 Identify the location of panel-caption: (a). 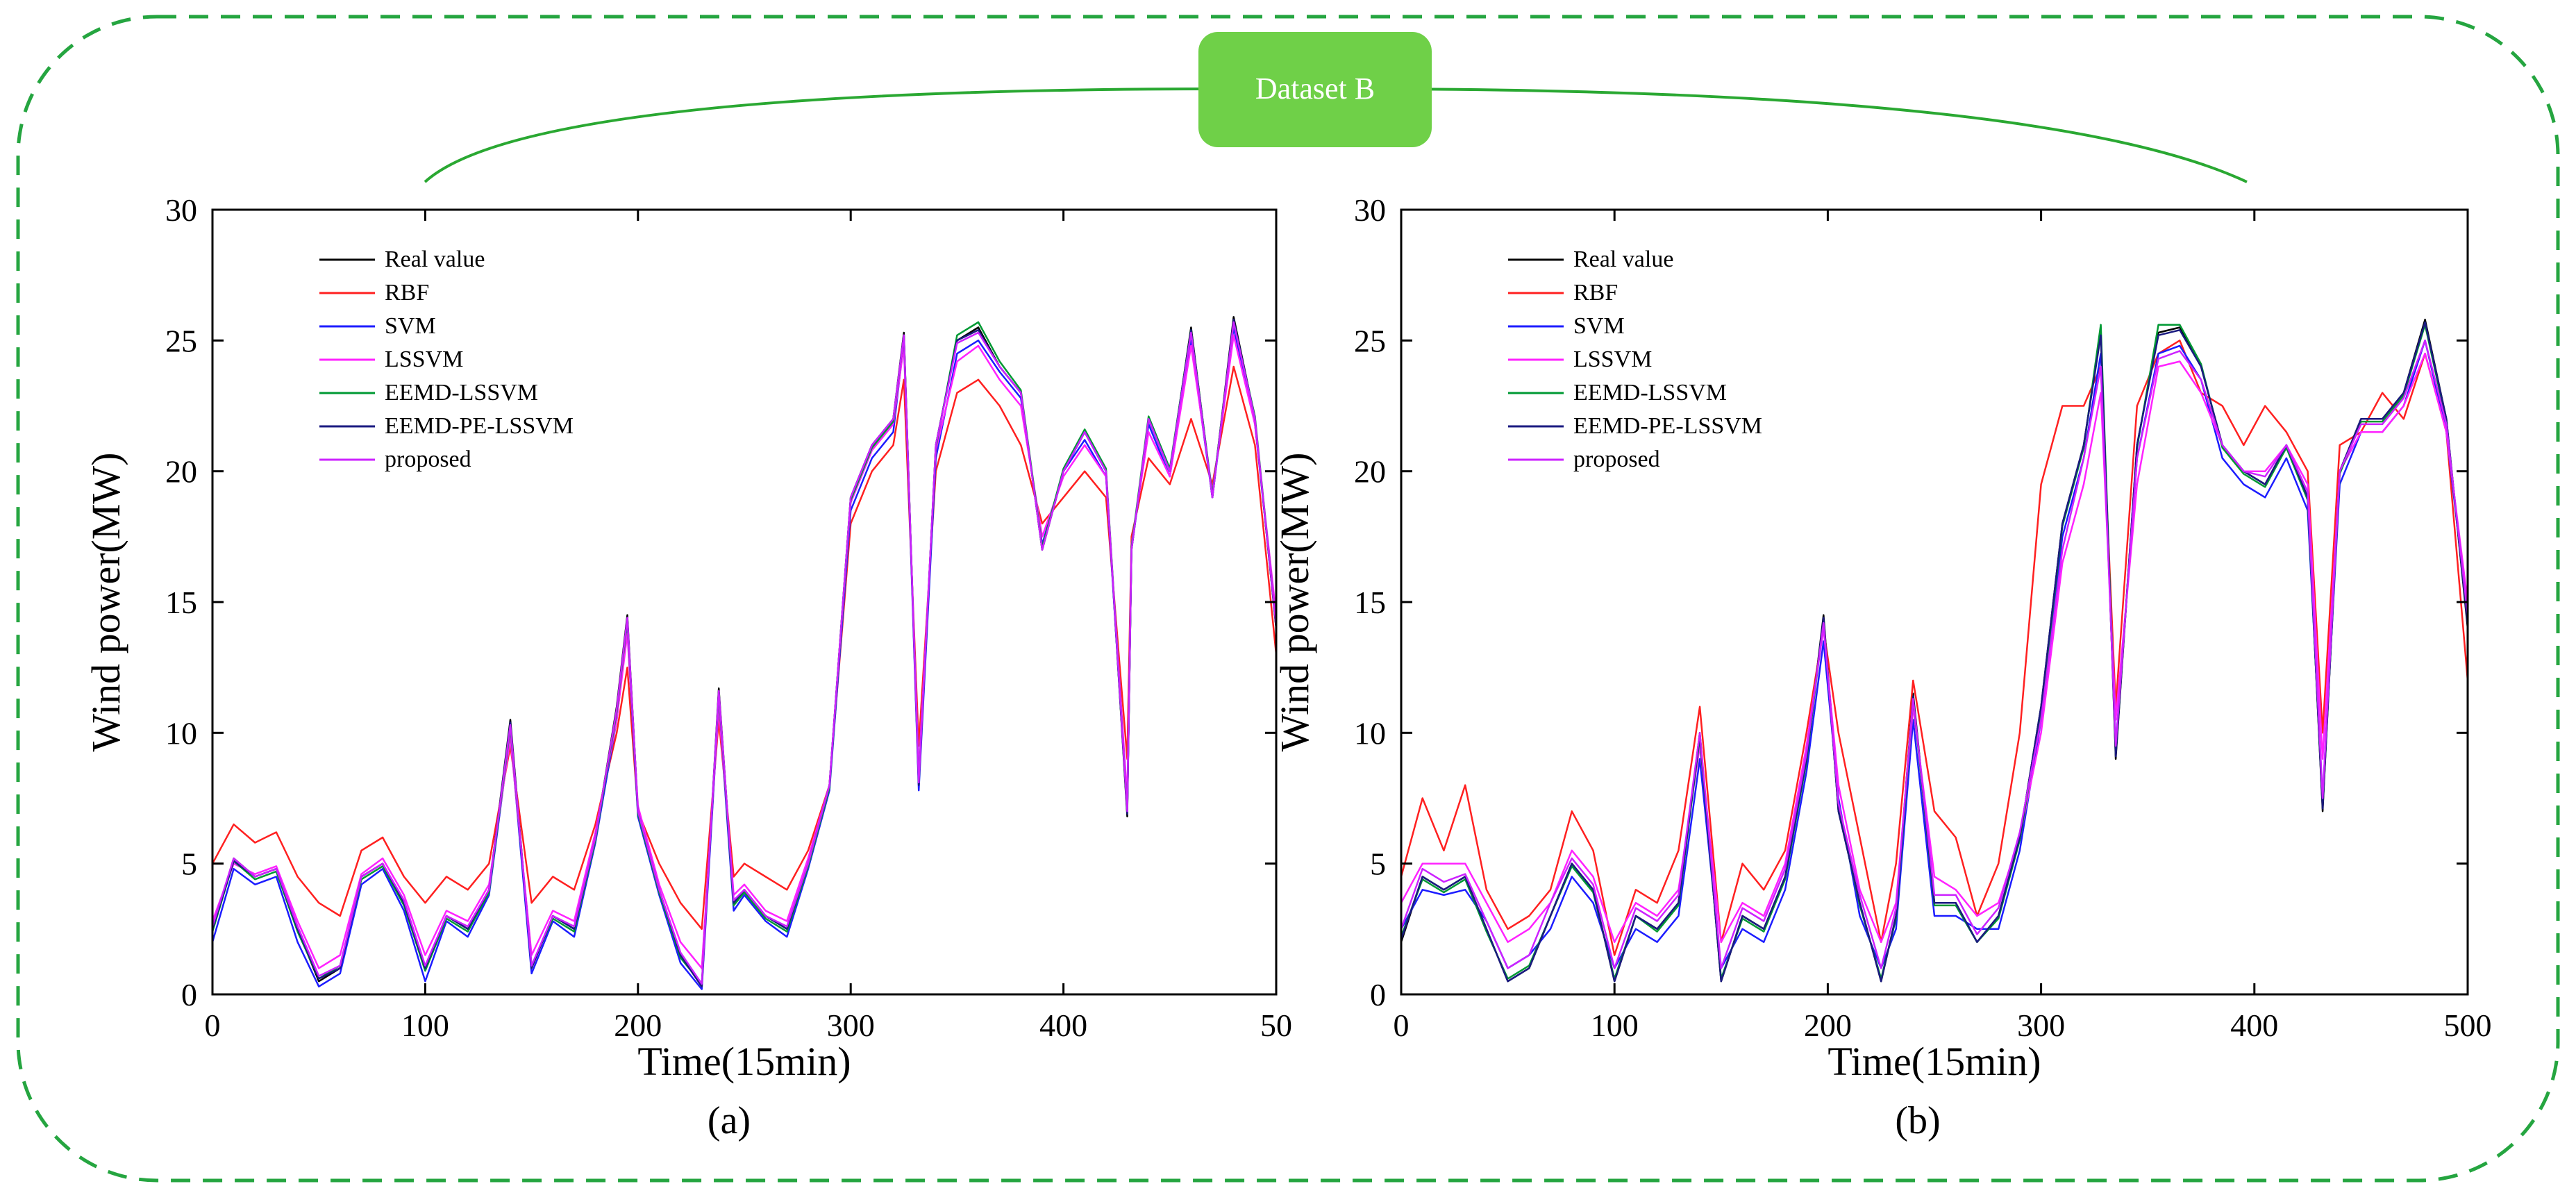
(729, 1120).